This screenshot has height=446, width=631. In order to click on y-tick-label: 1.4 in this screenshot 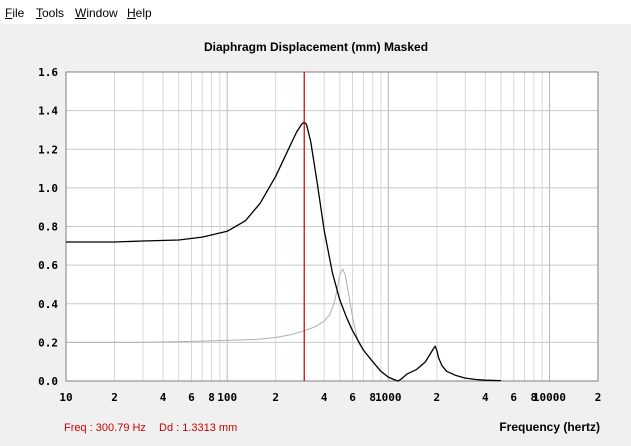, I will do `click(48, 111)`.